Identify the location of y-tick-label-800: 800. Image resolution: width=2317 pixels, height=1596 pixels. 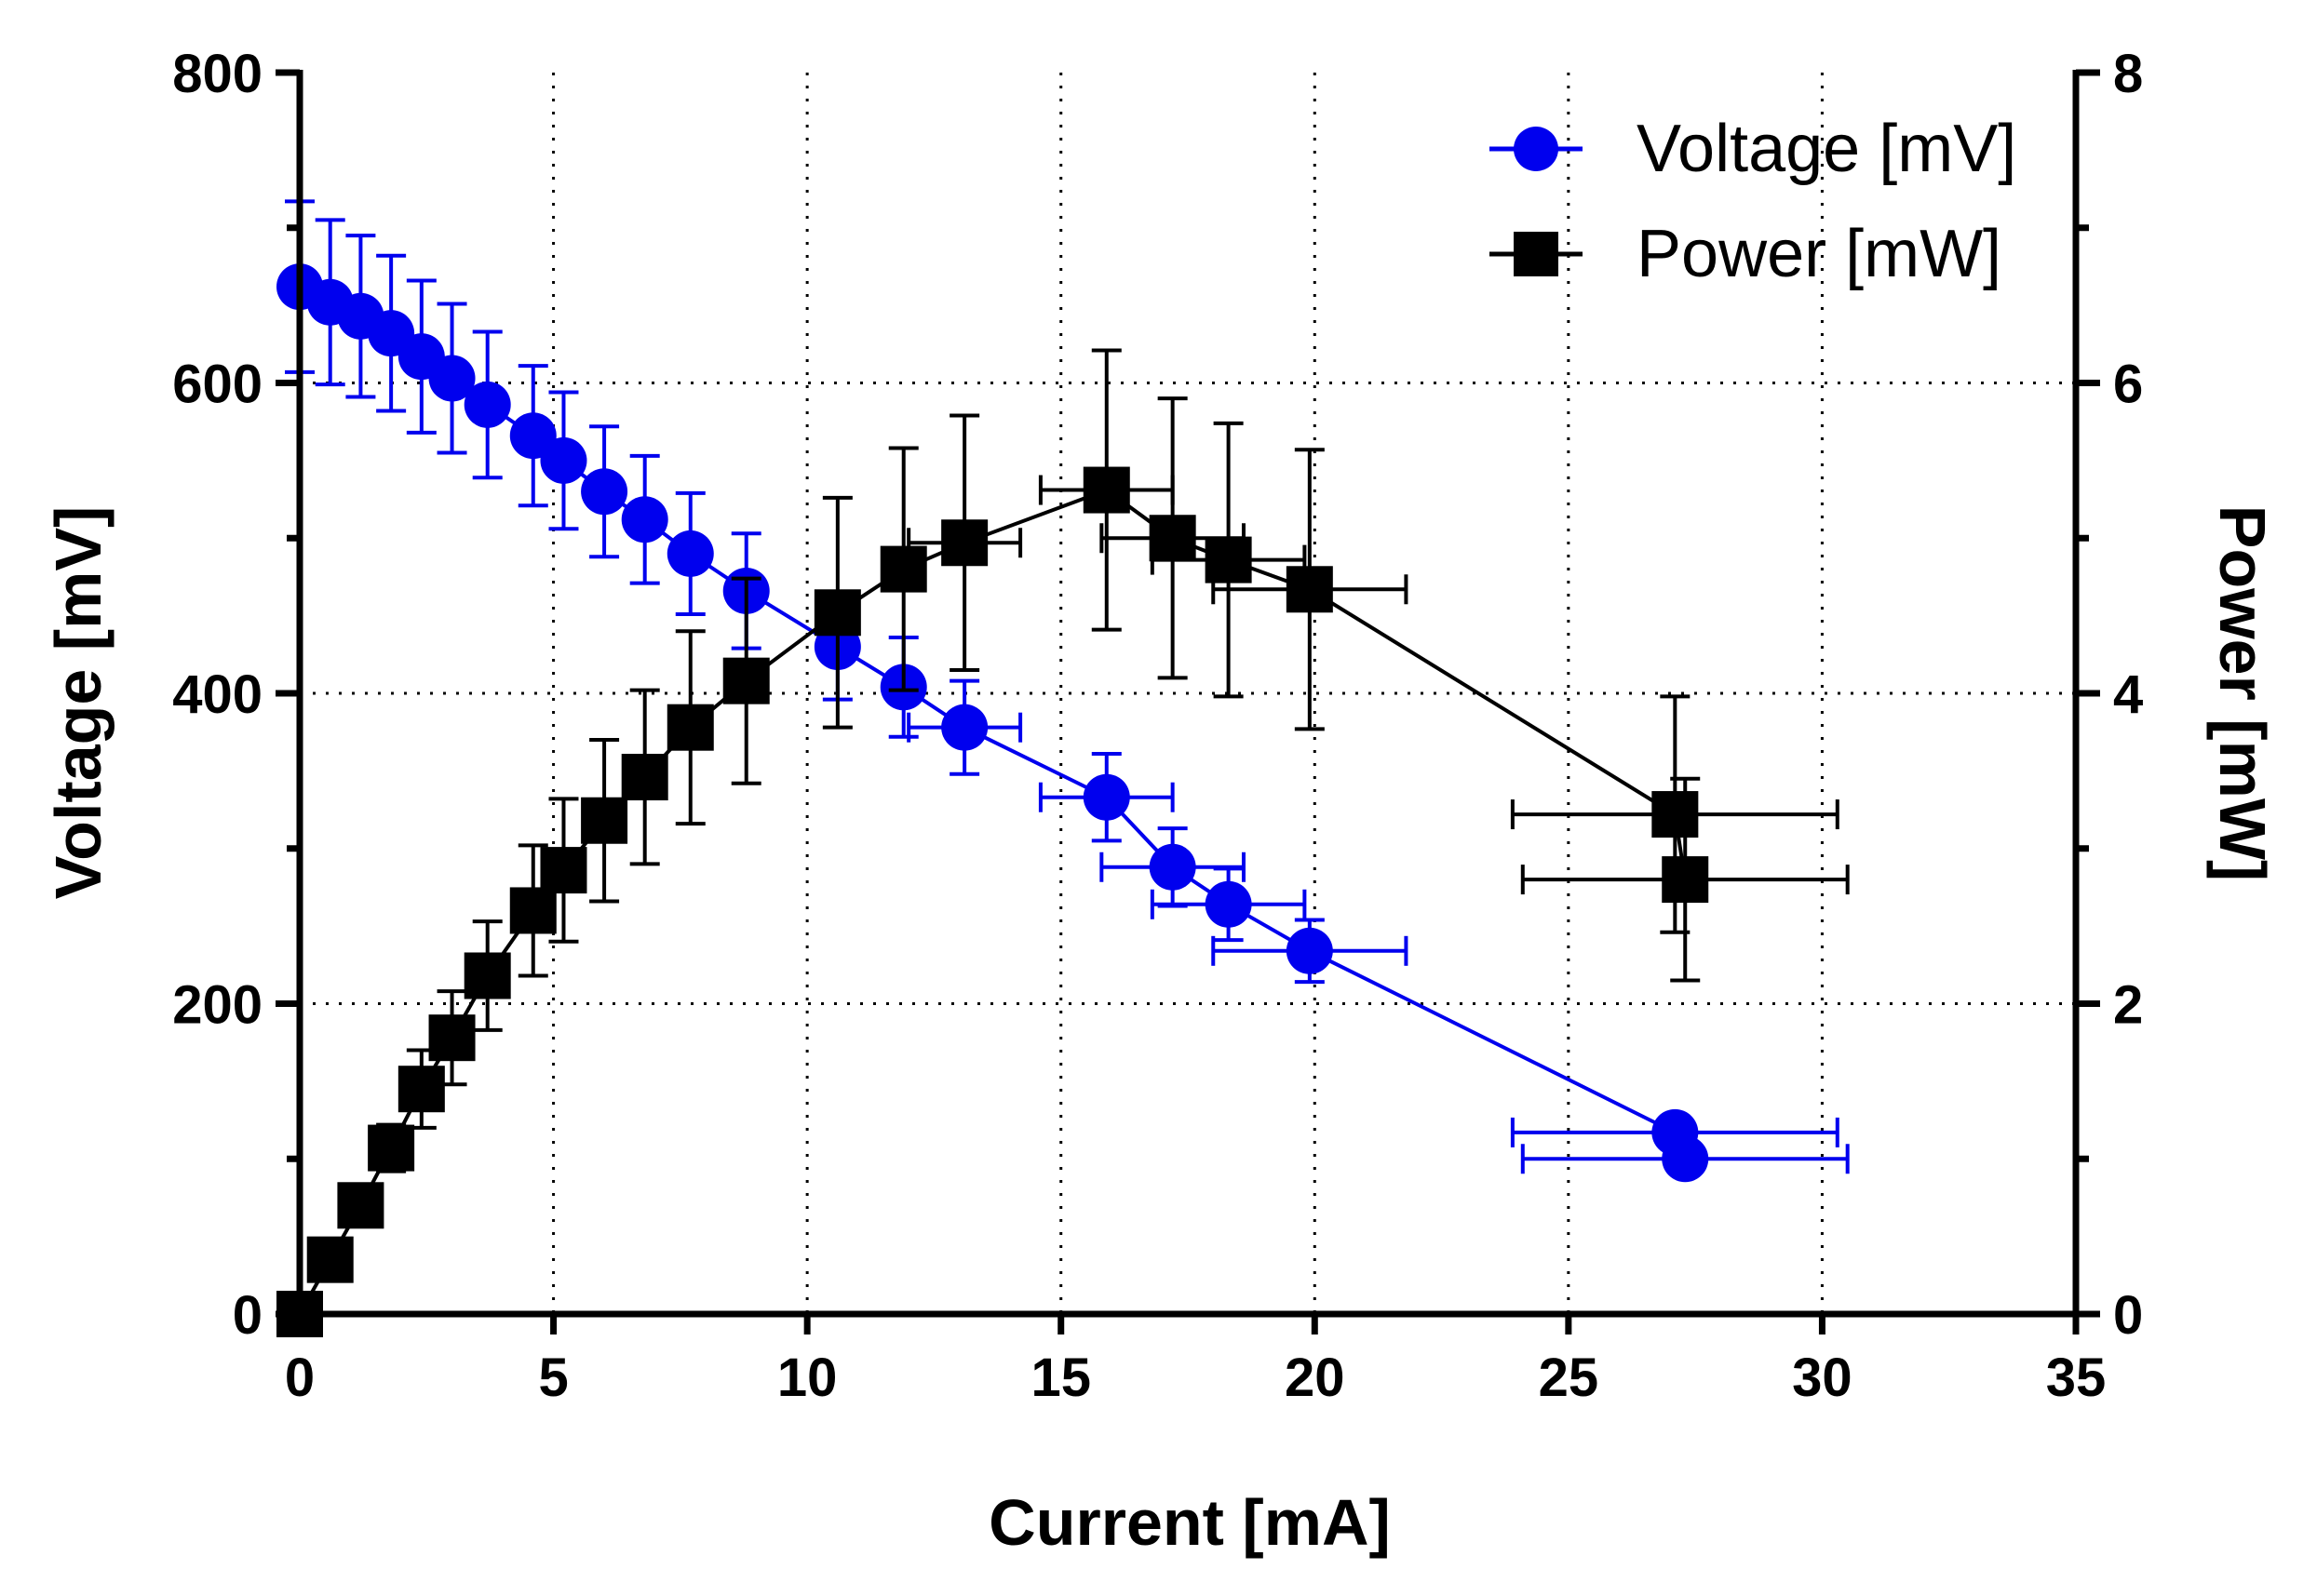
(218, 74).